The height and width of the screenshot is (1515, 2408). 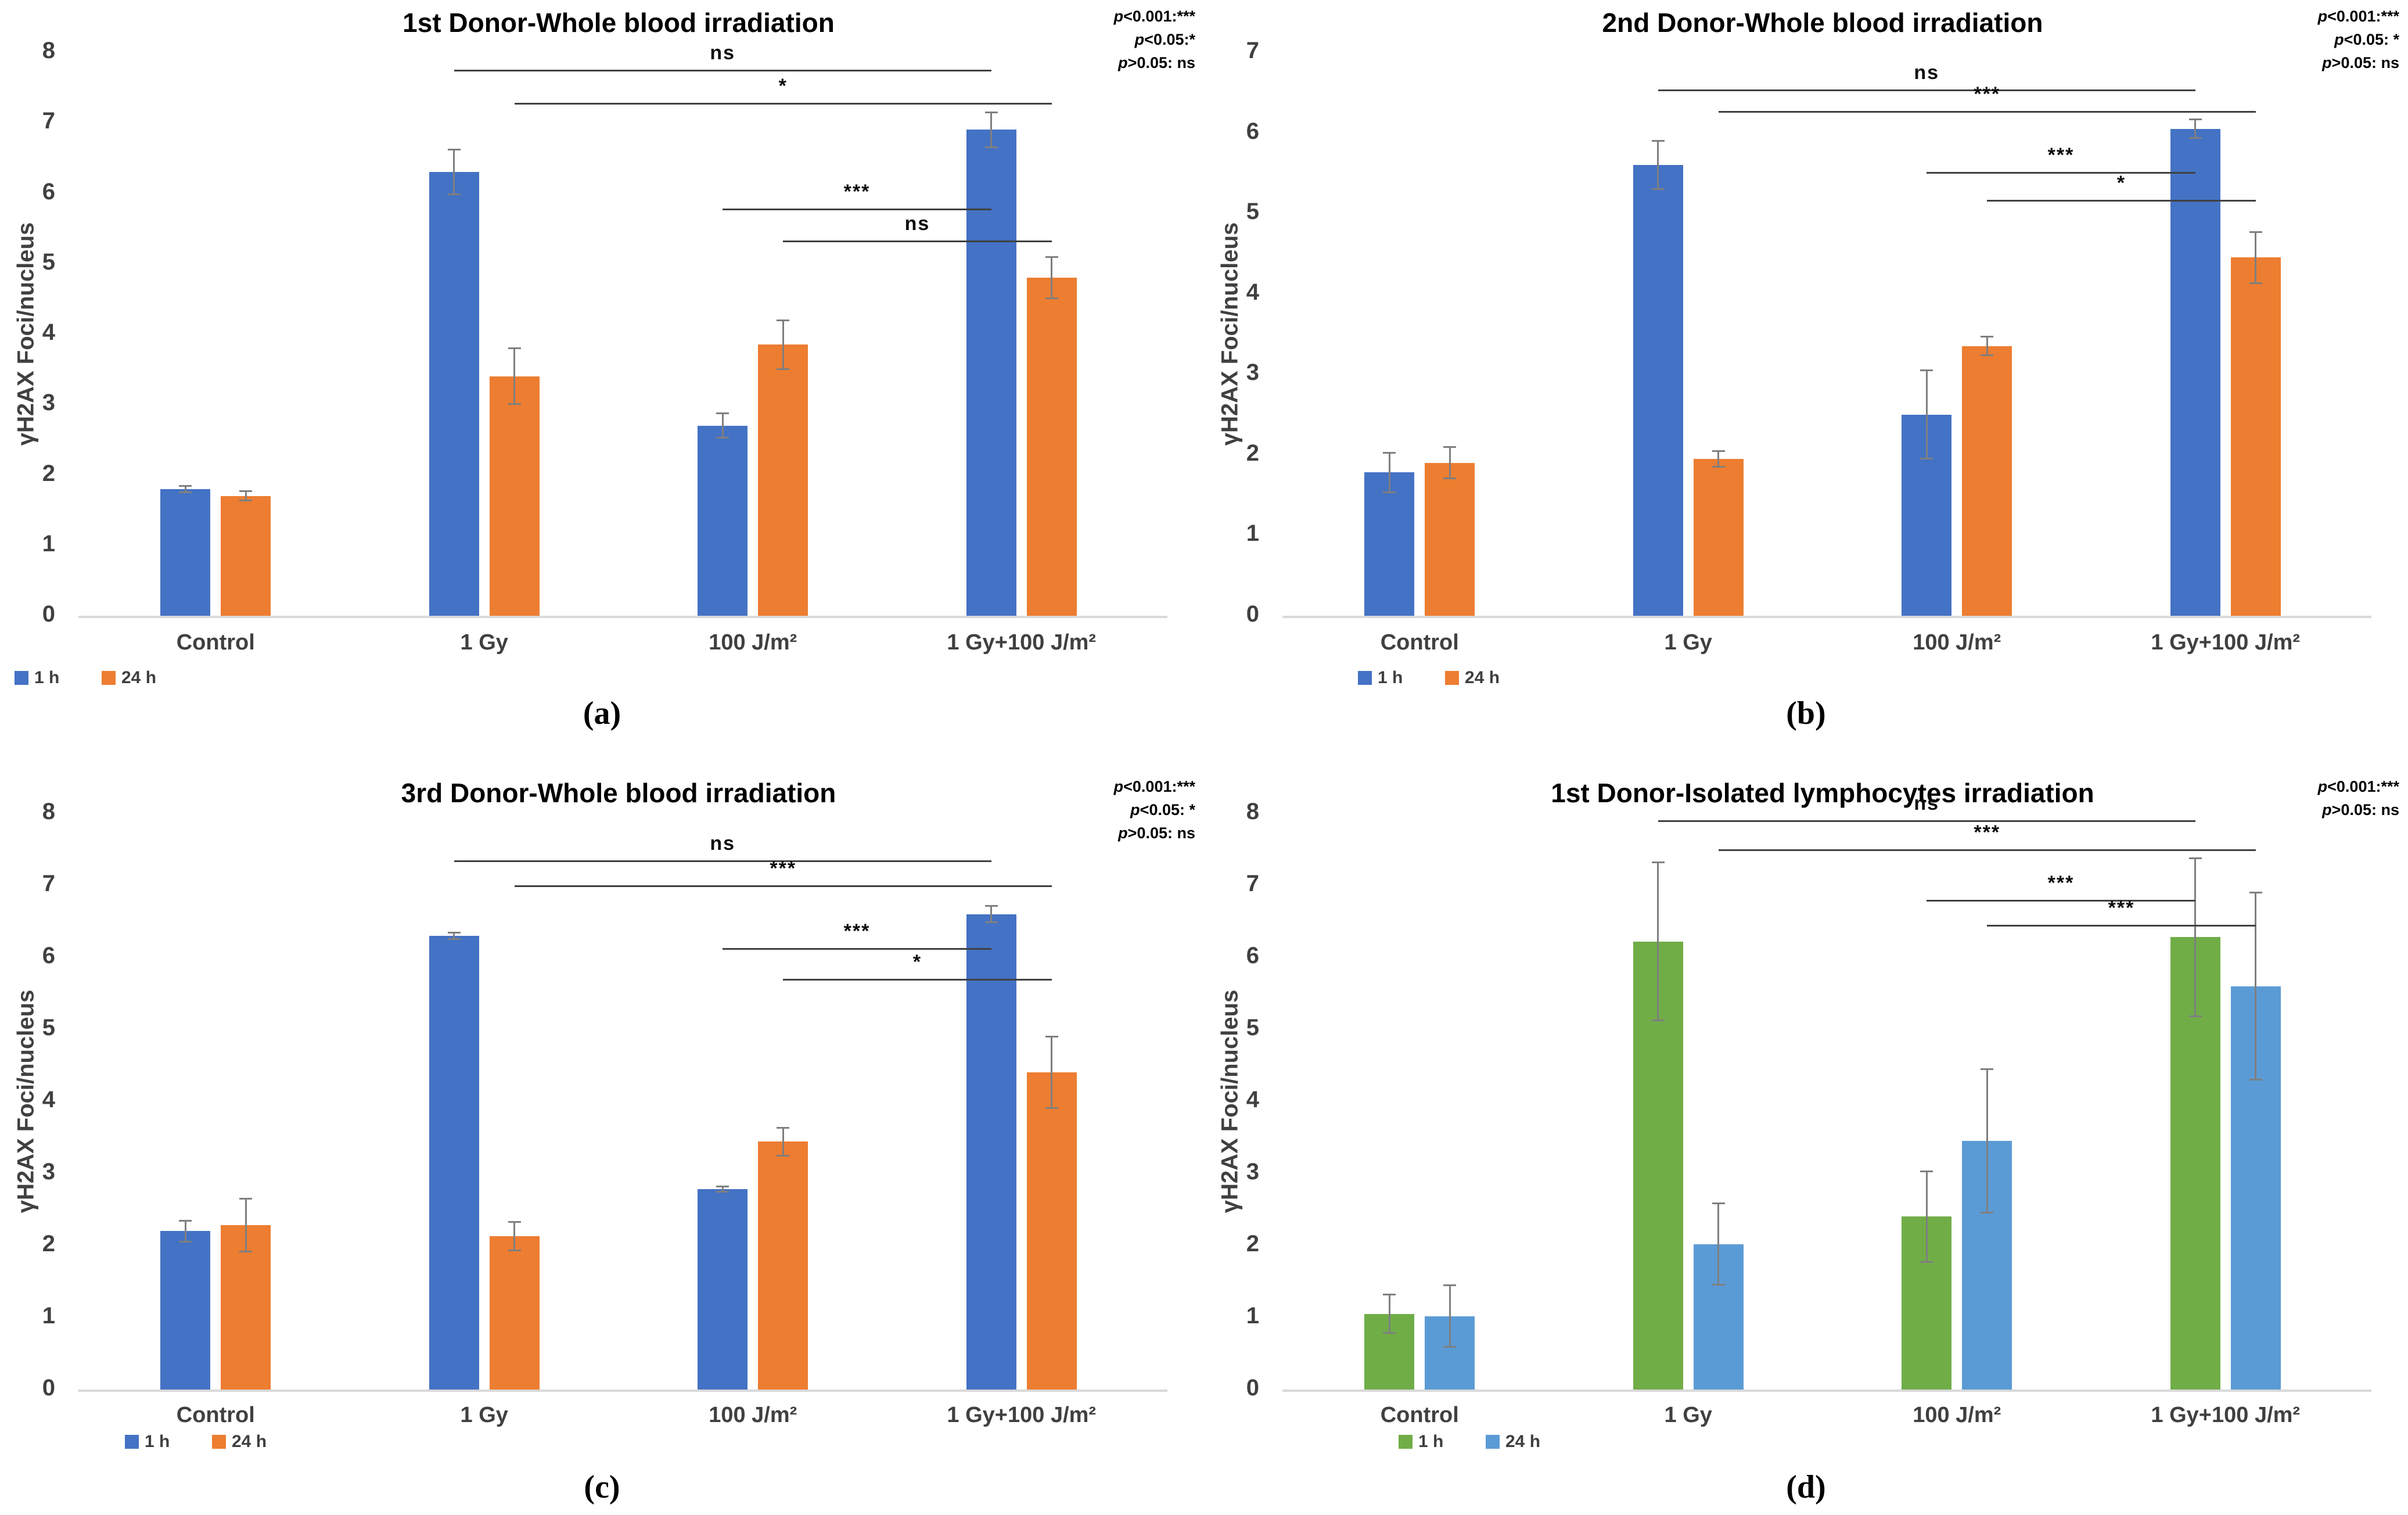 What do you see at coordinates (1390, 677) in the screenshot?
I see `legend-label: 1 h` at bounding box center [1390, 677].